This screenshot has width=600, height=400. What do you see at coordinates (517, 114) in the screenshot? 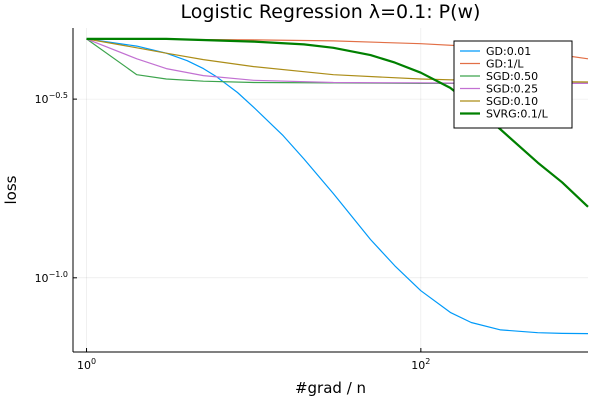
I see `legend-label-5: SVRG:0.1/L` at bounding box center [517, 114].